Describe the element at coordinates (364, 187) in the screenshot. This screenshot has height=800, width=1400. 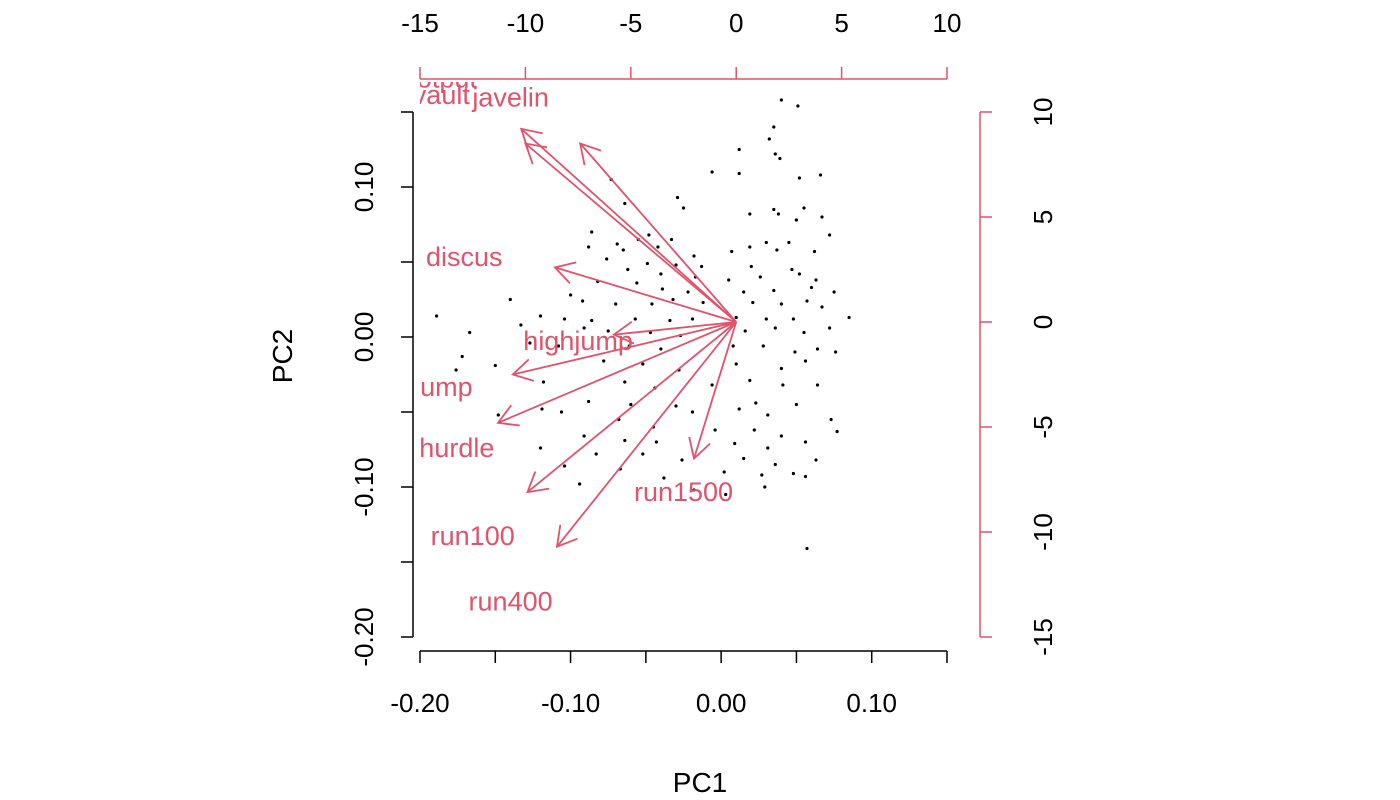
I see `y-tick-label: 0.10` at that location.